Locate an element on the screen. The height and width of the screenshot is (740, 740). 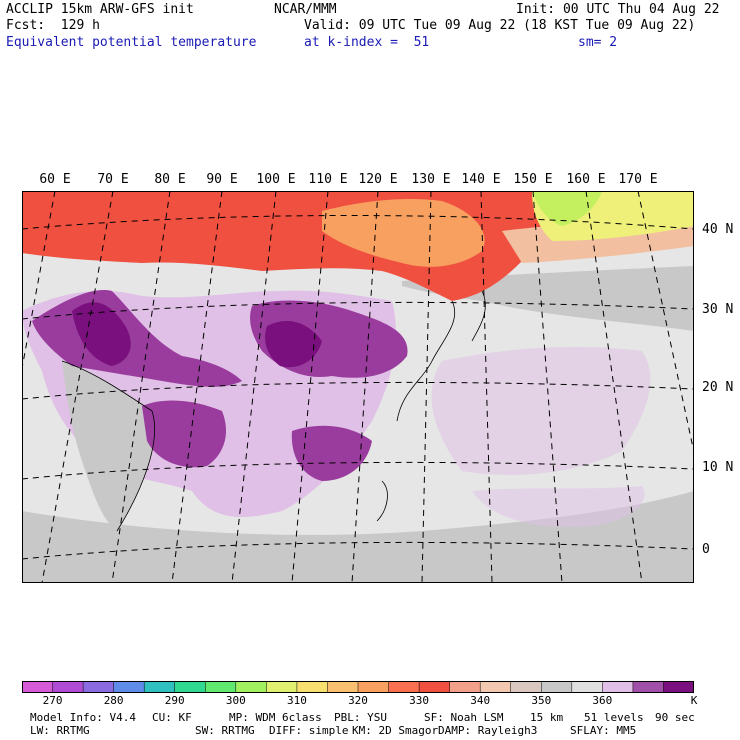
colorbar-tick-label: 290 is located at coordinates (174, 700).